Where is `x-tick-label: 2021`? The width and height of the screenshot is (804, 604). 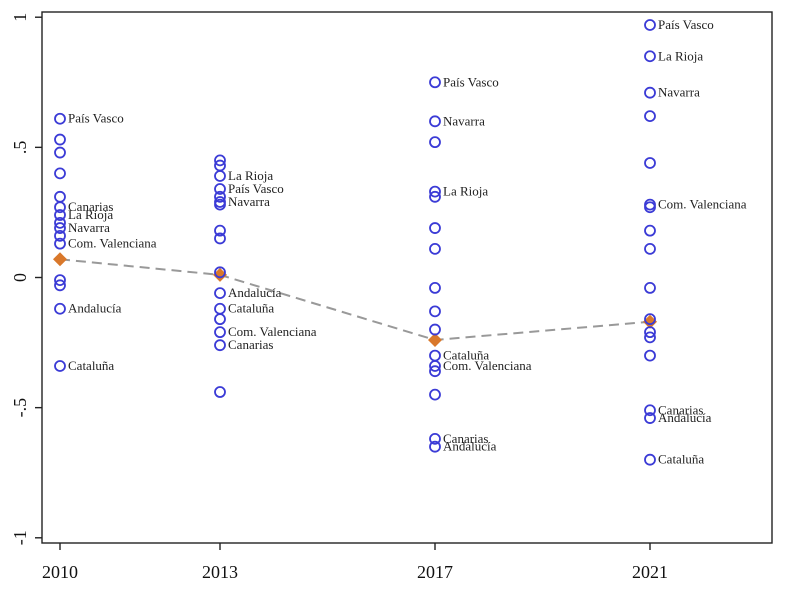 x-tick-label: 2021 is located at coordinates (650, 572).